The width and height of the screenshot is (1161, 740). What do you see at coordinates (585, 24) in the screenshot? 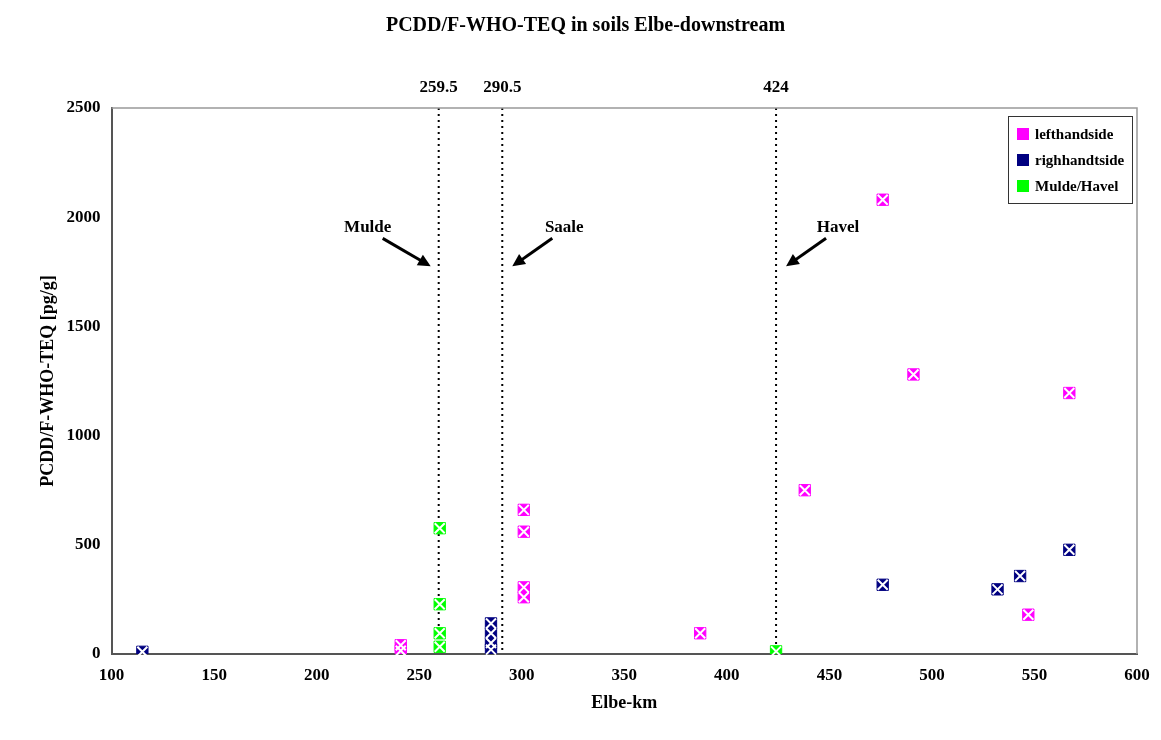
I see `chart-title: PCDD/F-WHO-TEQ in soils Elbe-downstream` at bounding box center [585, 24].